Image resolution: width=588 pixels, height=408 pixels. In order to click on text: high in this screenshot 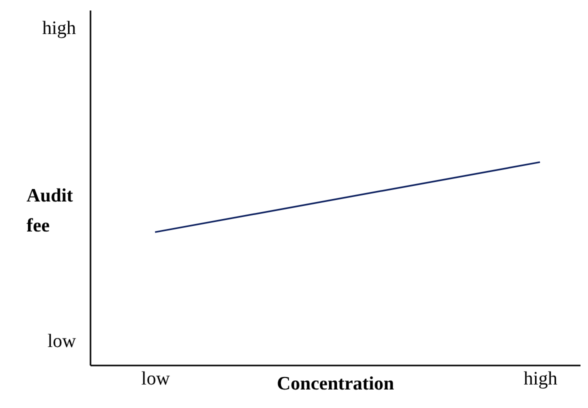, I will do `click(59, 28)`.